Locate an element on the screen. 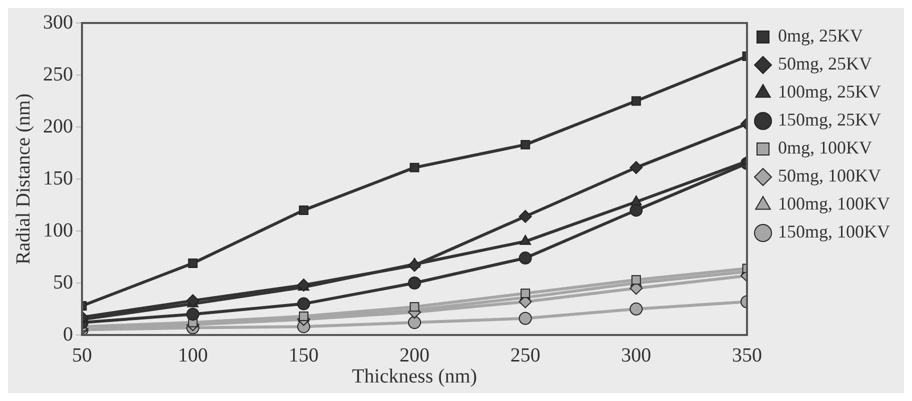 The width and height of the screenshot is (912, 401). x-tick-label: 250 is located at coordinates (525, 355).